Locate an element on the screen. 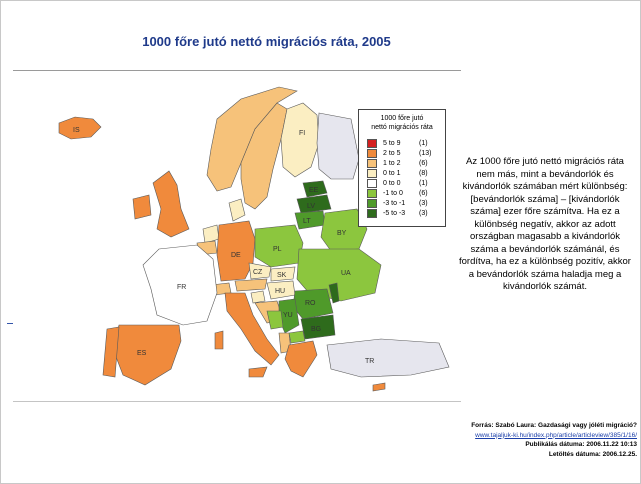 The height and width of the screenshot is (484, 641). country-ie is located at coordinates (142, 207).